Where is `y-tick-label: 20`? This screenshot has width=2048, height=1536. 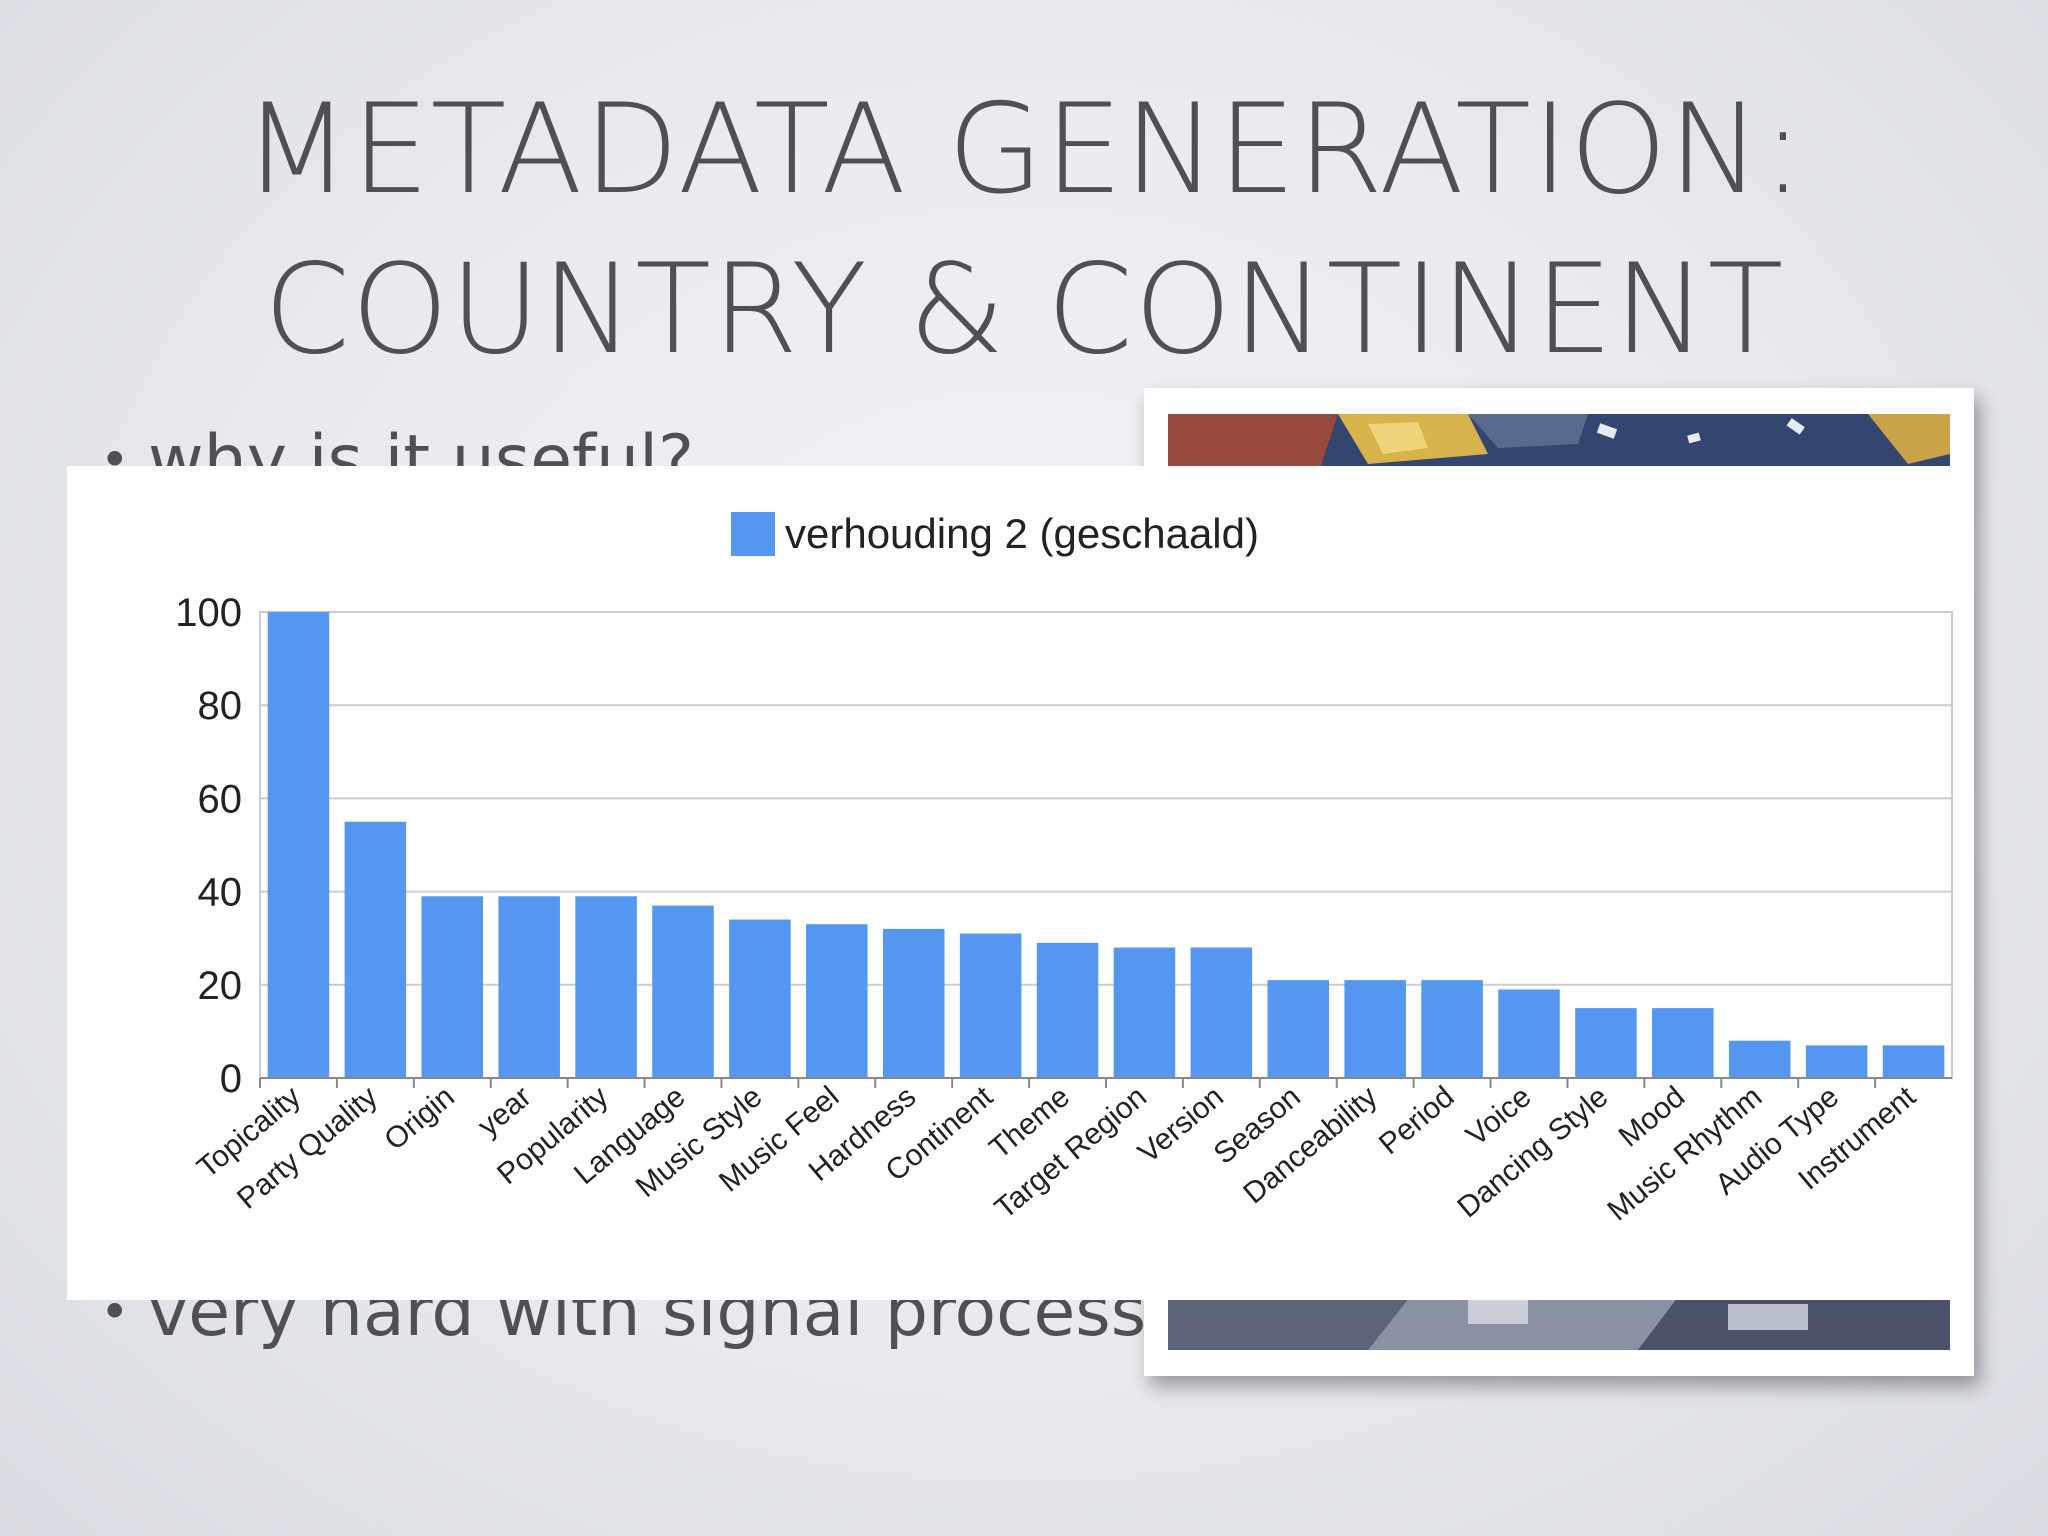 y-tick-label: 20 is located at coordinates (220, 986).